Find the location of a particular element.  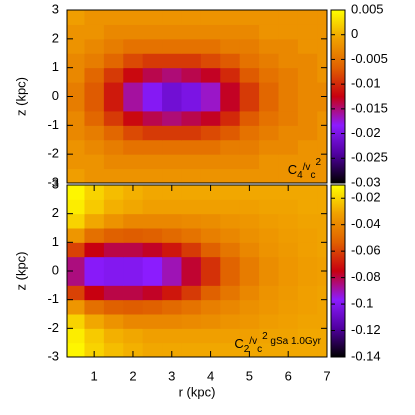

colorbar-tick-label: -0.015 is located at coordinates (369, 107).